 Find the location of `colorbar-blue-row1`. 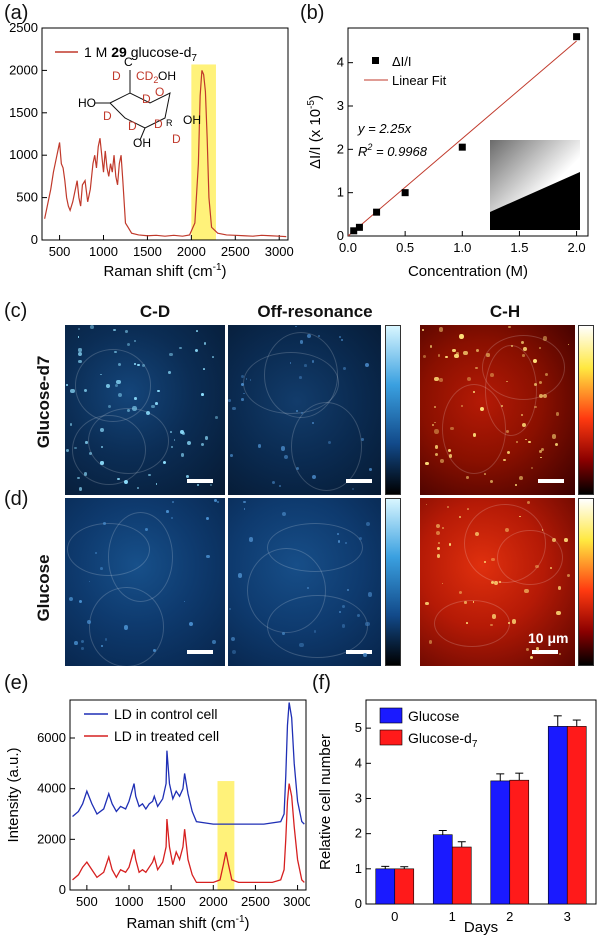

colorbar-blue-row1 is located at coordinates (393, 410).